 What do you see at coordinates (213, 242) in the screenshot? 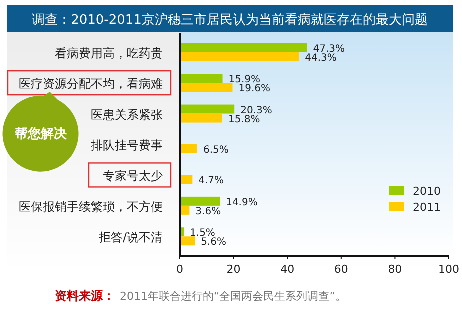
I see `data-label: 5.6%` at bounding box center [213, 242].